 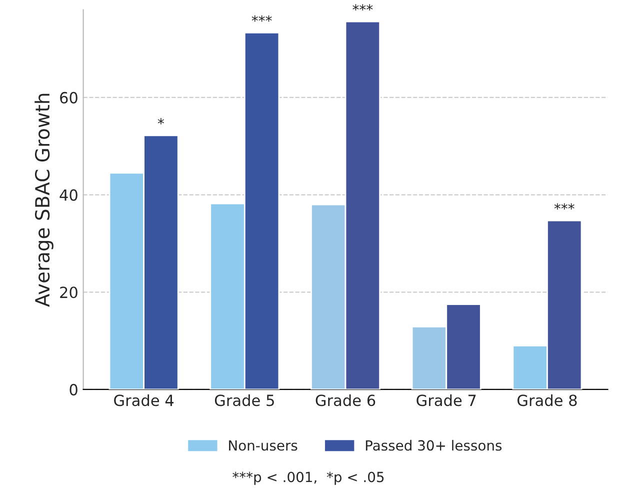 What do you see at coordinates (434, 445) in the screenshot?
I see `legend-label: Passed 30+ lessons` at bounding box center [434, 445].